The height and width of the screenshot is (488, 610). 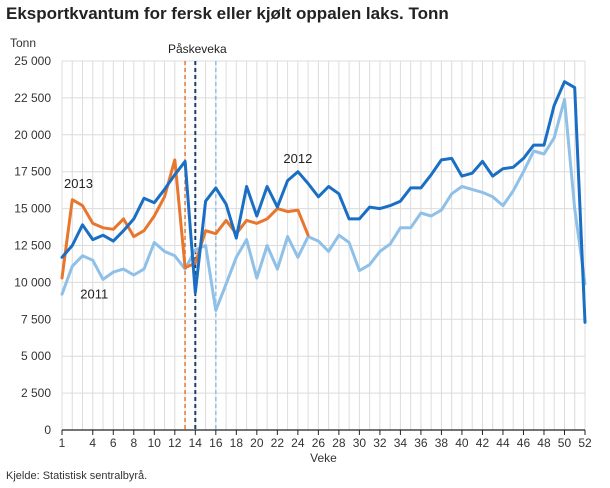 What do you see at coordinates (36, 356) in the screenshot?
I see `y-tick-label: 5 000` at bounding box center [36, 356].